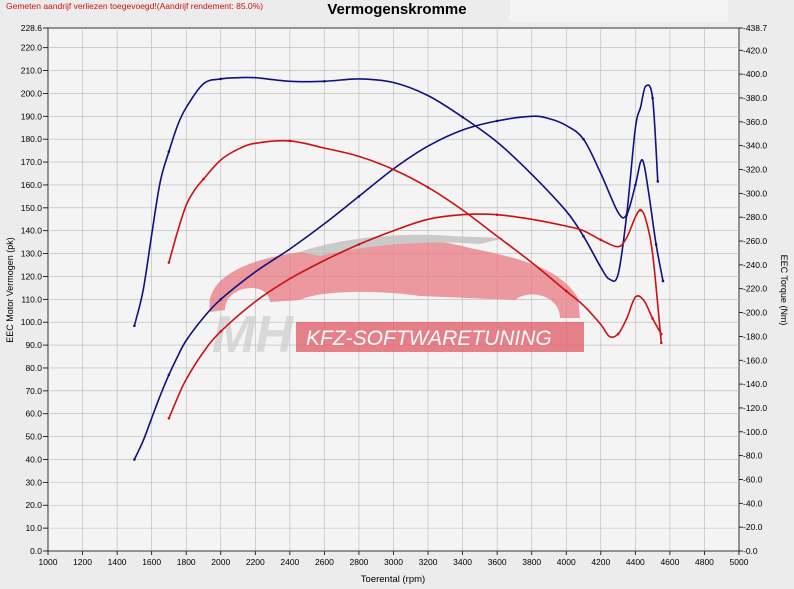  What do you see at coordinates (394, 278) in the screenshot?
I see `watermark-car-silhouette` at bounding box center [394, 278].